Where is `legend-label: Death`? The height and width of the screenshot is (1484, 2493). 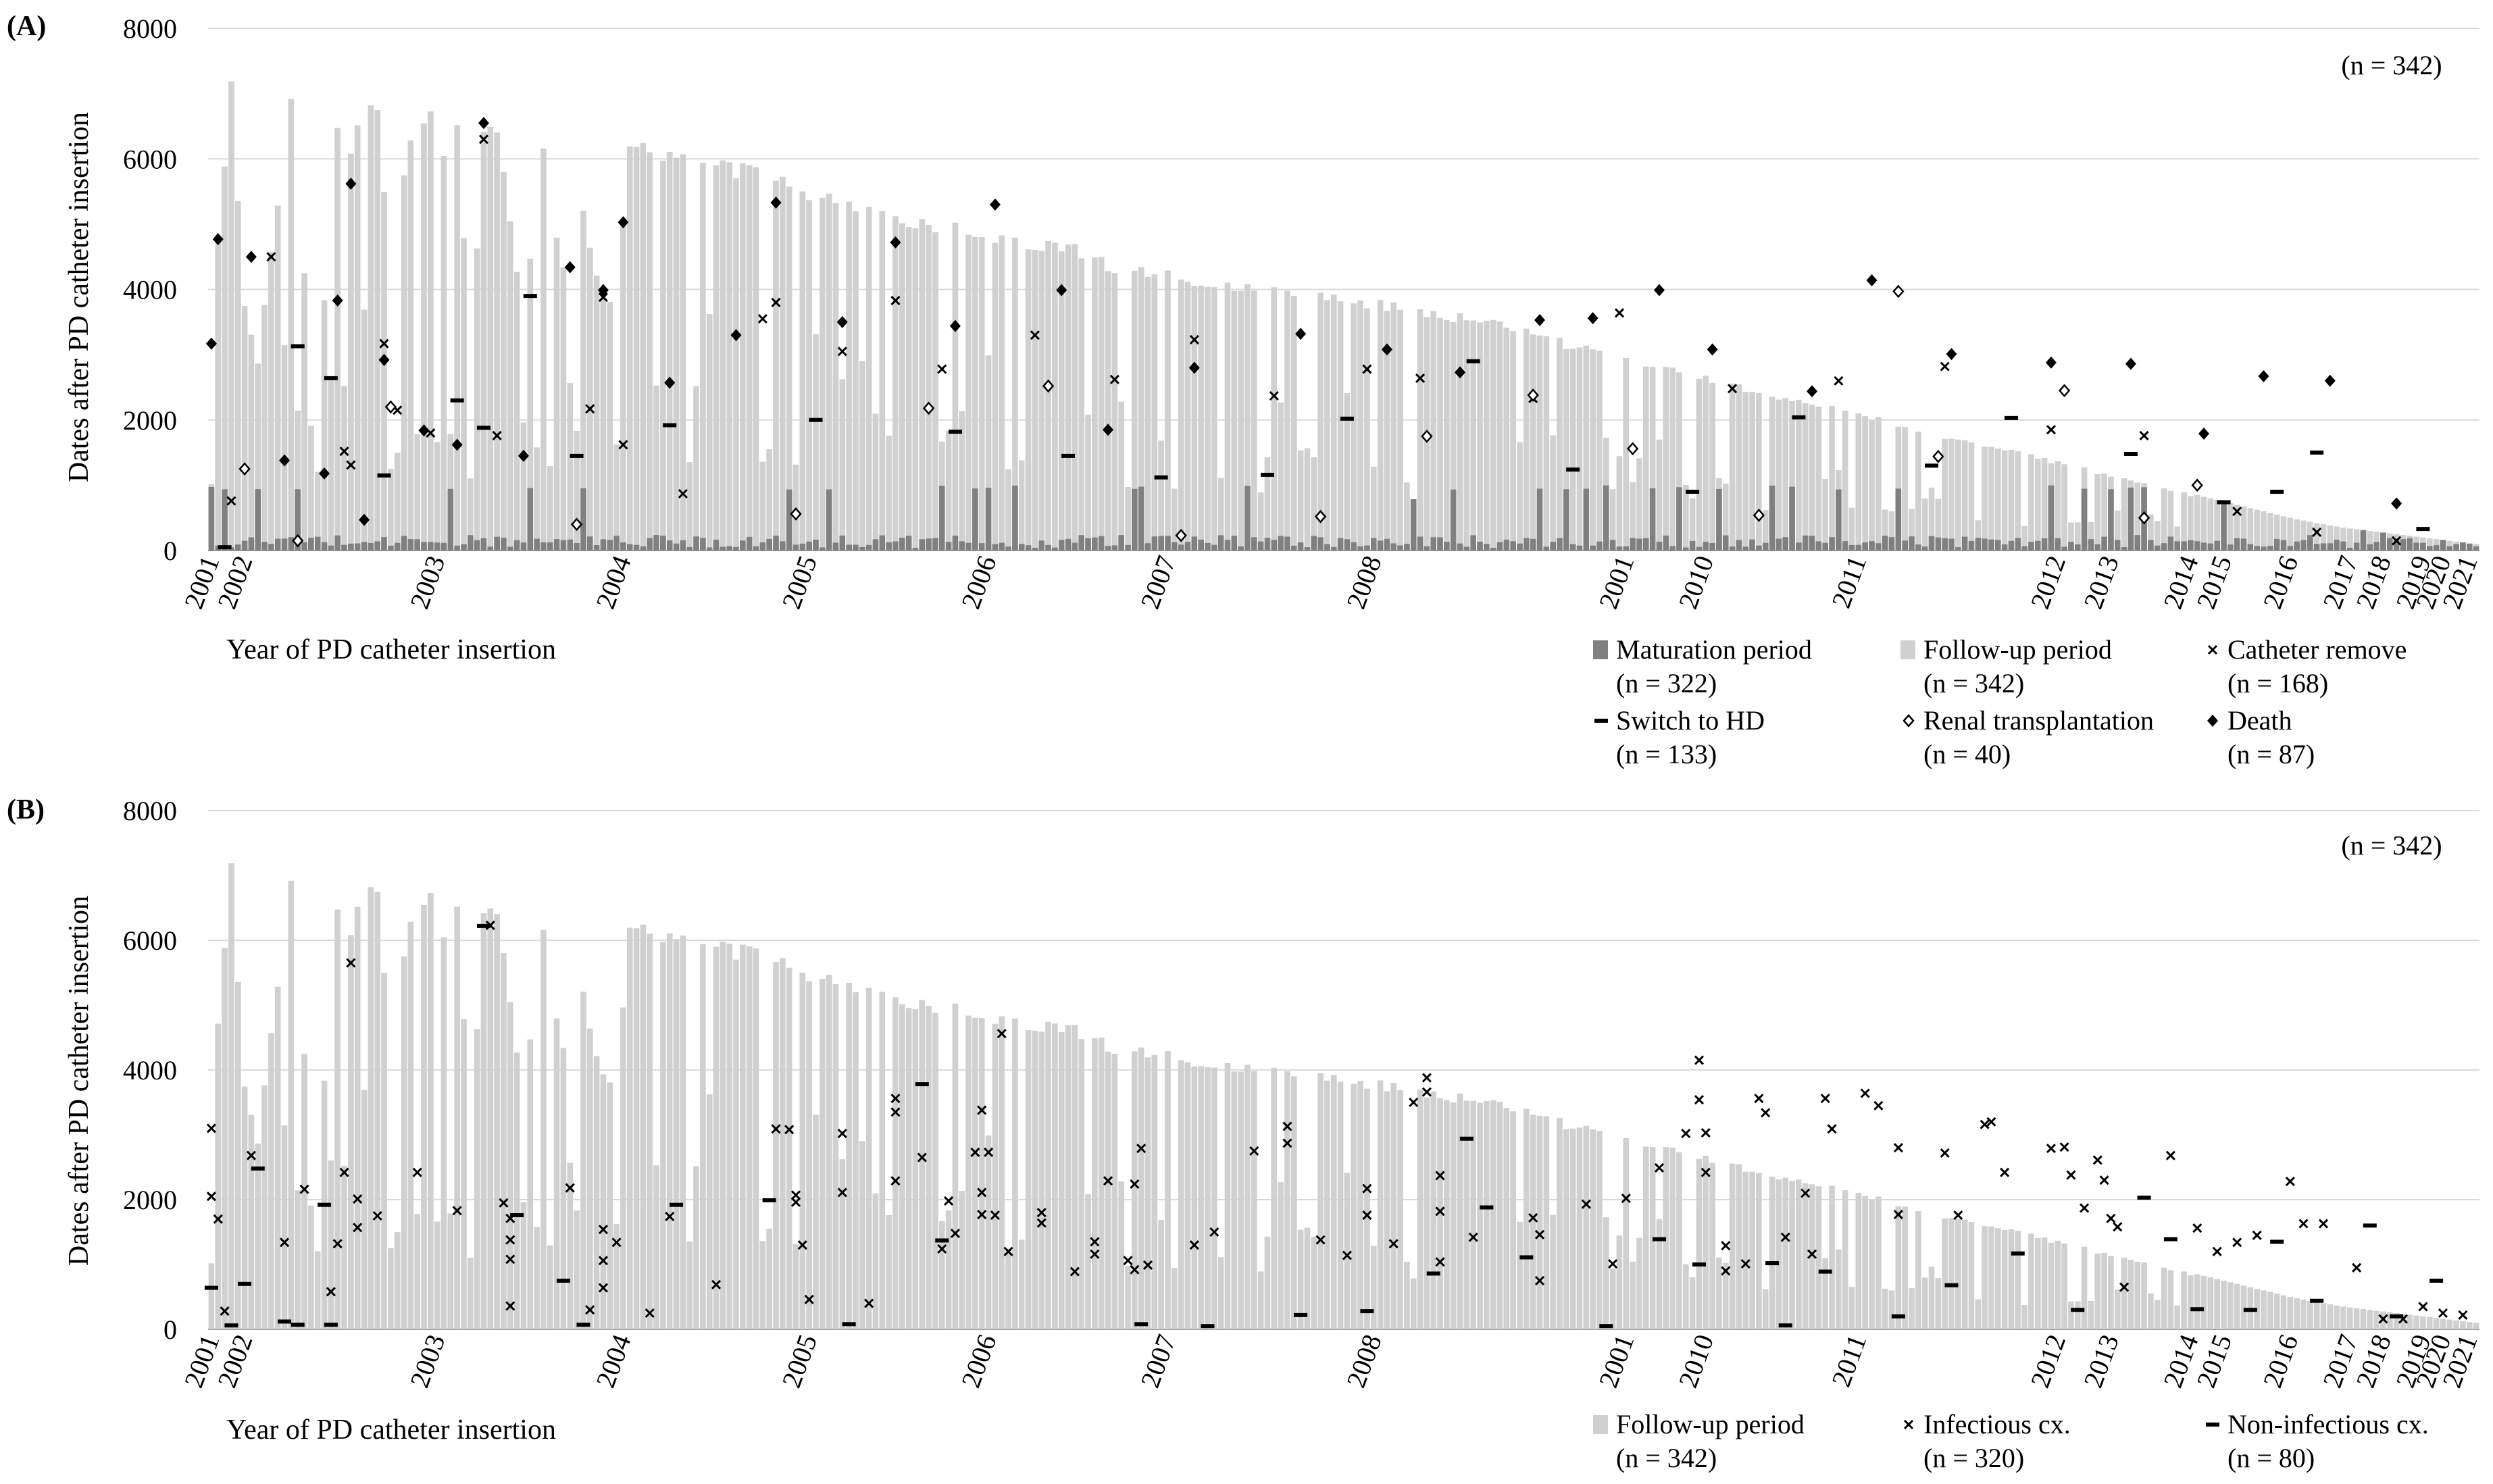
legend-label: Death is located at coordinates (2259, 720).